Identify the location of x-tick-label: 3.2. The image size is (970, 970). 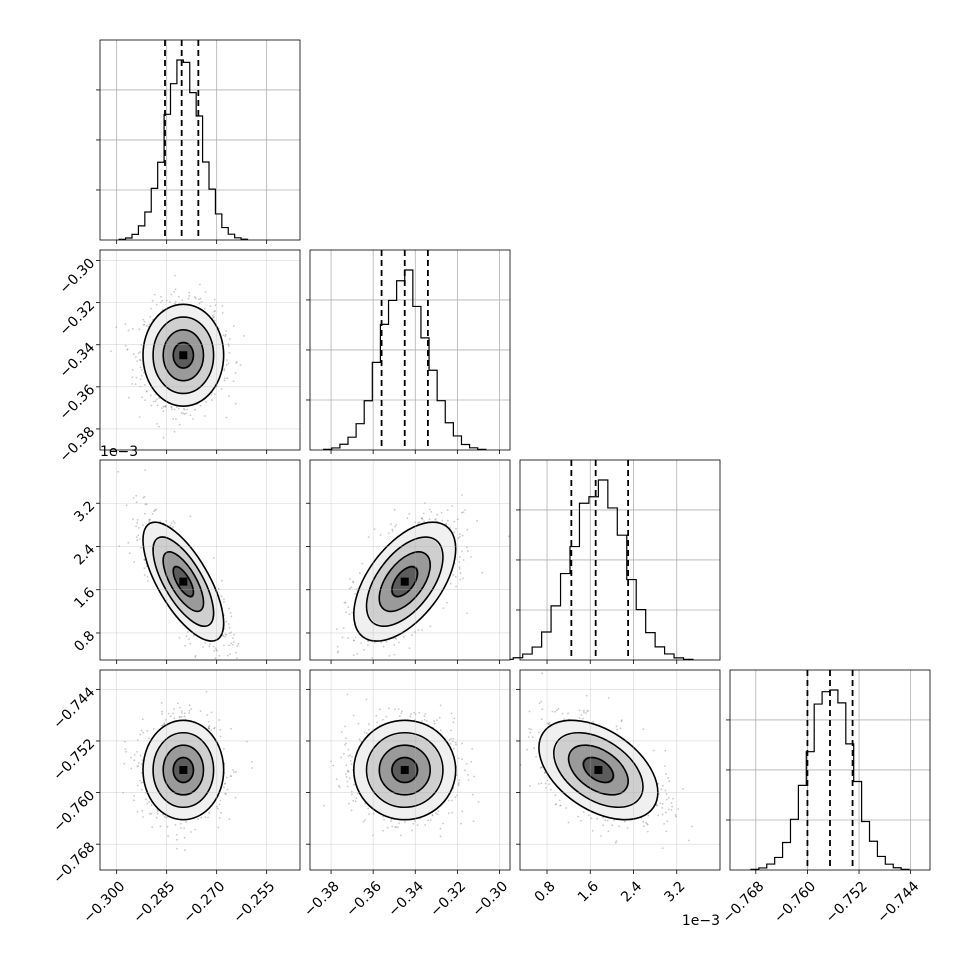
(674, 891).